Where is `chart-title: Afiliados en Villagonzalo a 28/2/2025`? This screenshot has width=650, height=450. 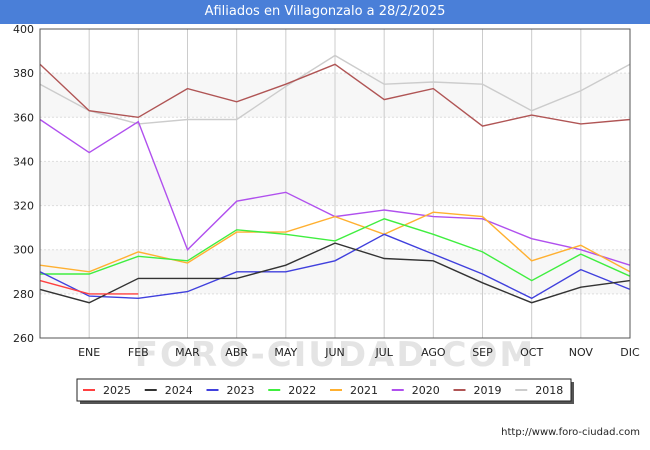
chart-title: Afiliados en Villagonzalo a 28/2/2025 is located at coordinates (325, 12).